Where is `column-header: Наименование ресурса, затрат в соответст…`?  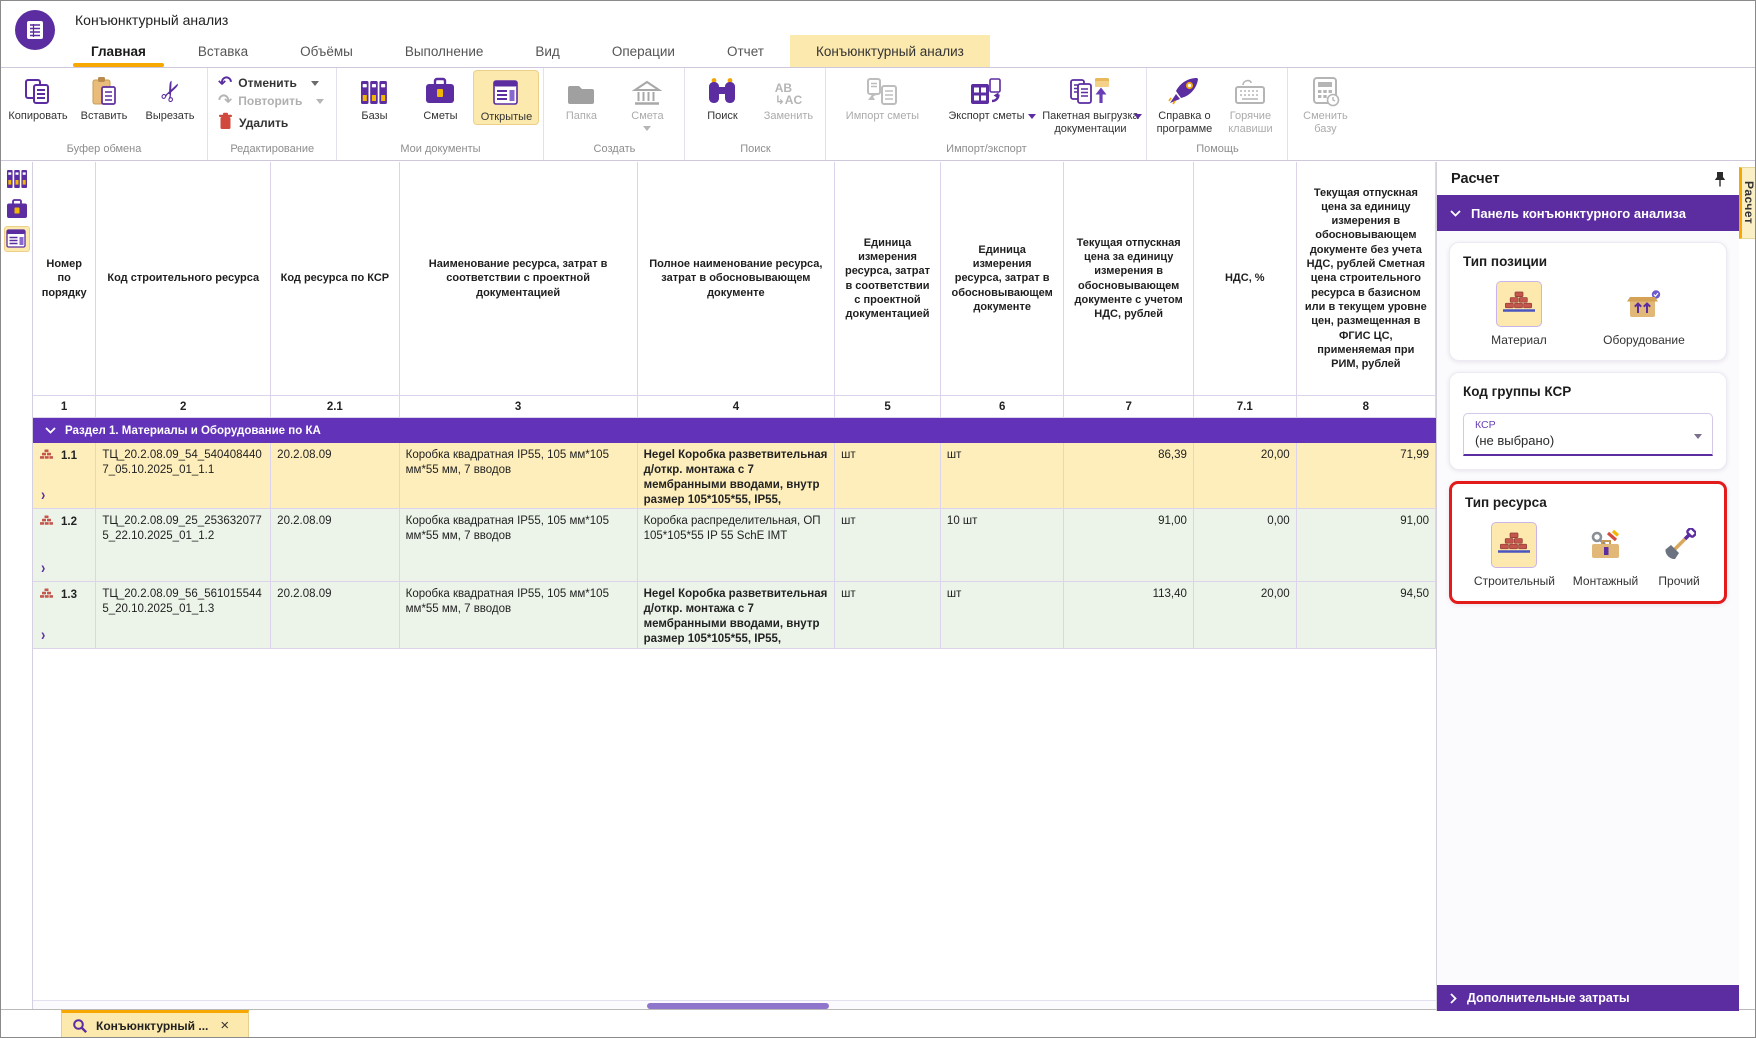 column-header: Наименование ресурса, затрат в соответст… is located at coordinates (518, 279).